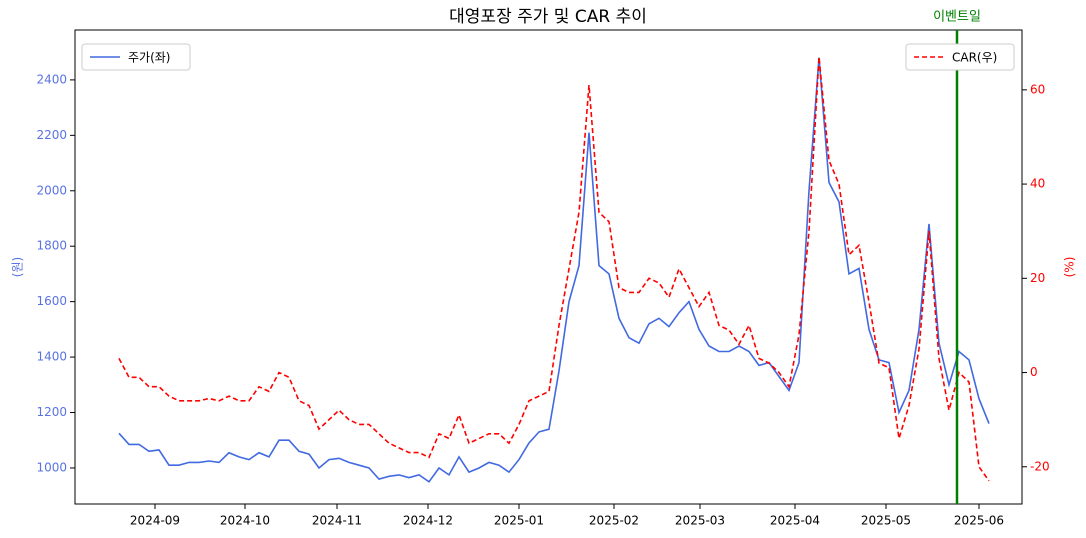 The image size is (1086, 538). I want to click on x-tick-label: 2025-06, so click(979, 521).